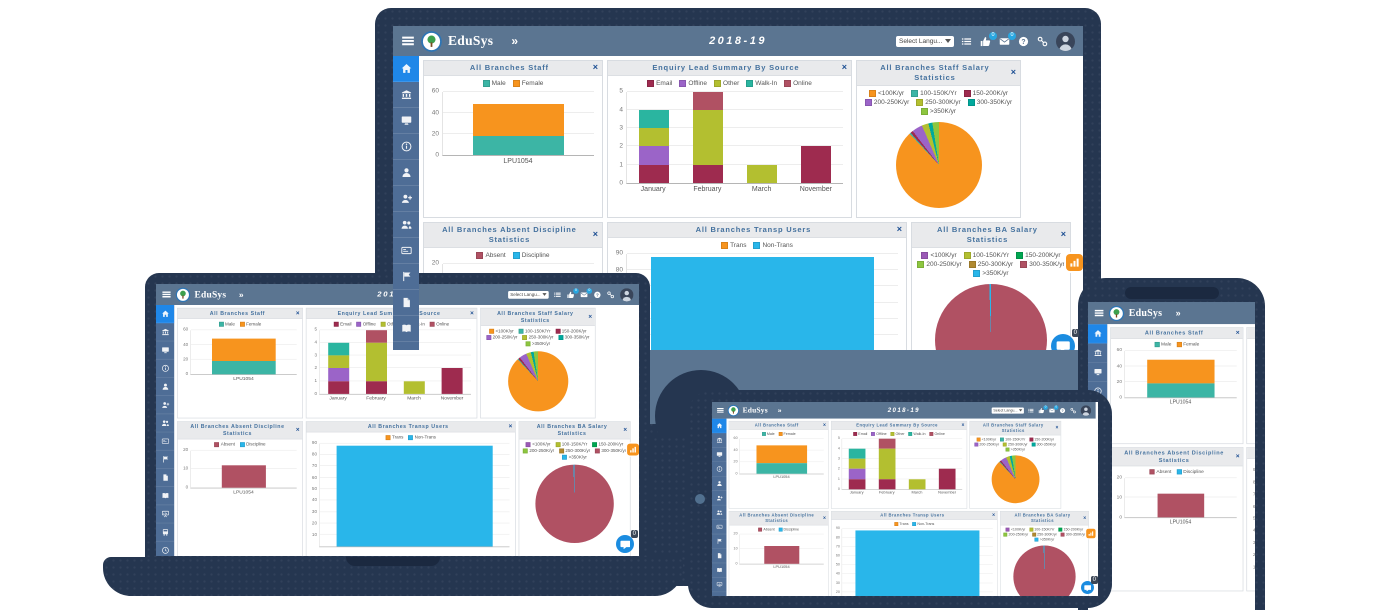 Image resolution: width=1391 pixels, height=610 pixels. I want to click on sidebar-item-clock, so click(165, 549).